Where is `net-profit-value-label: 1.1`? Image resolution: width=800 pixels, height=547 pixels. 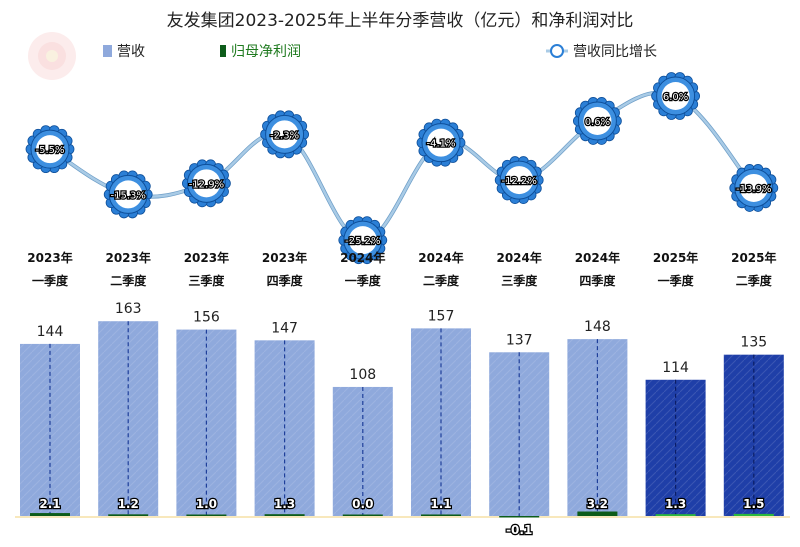 net-profit-value-label: 1.1 is located at coordinates (440, 504).